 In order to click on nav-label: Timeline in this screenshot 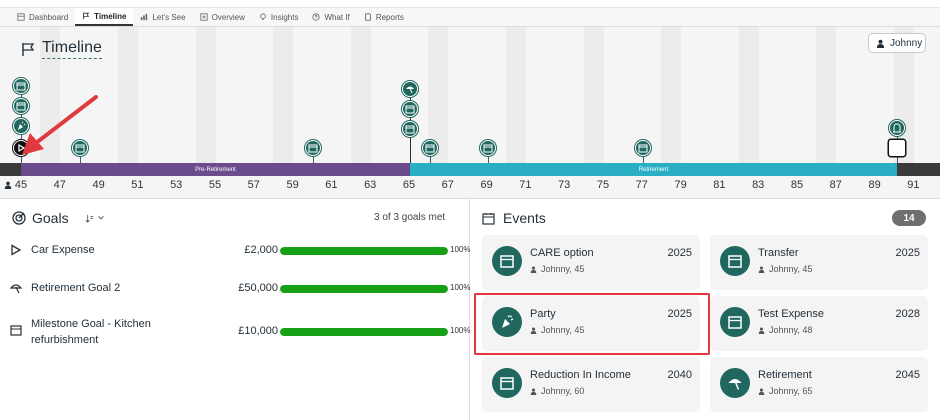, I will do `click(110, 16)`.